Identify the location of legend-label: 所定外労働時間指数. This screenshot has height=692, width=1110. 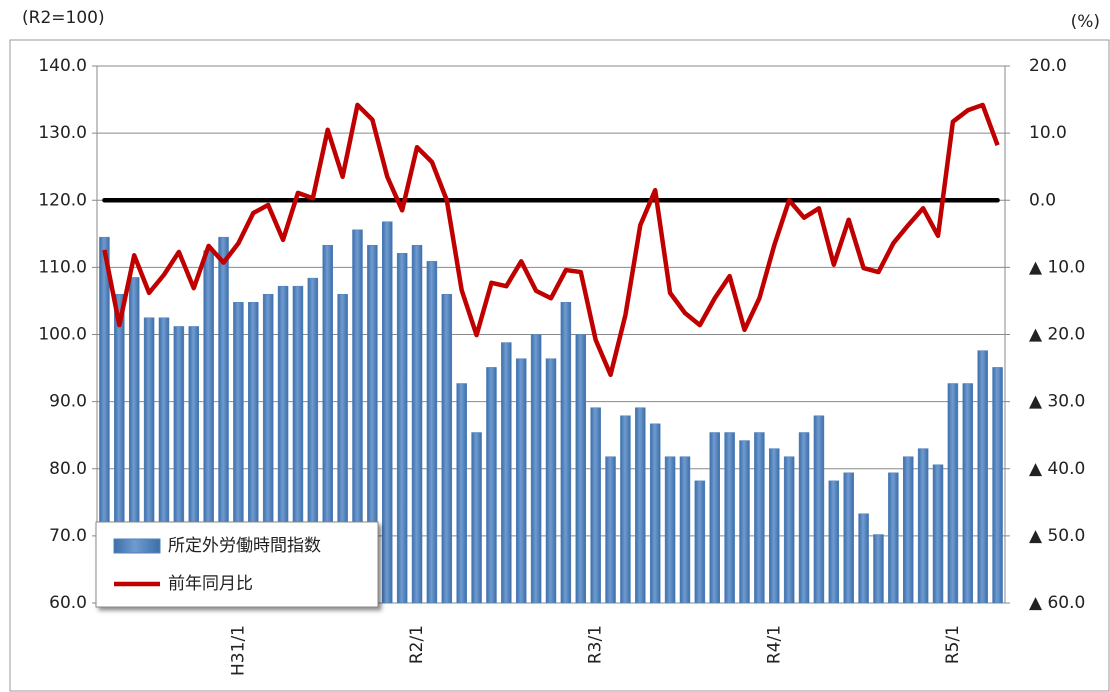
(244, 546).